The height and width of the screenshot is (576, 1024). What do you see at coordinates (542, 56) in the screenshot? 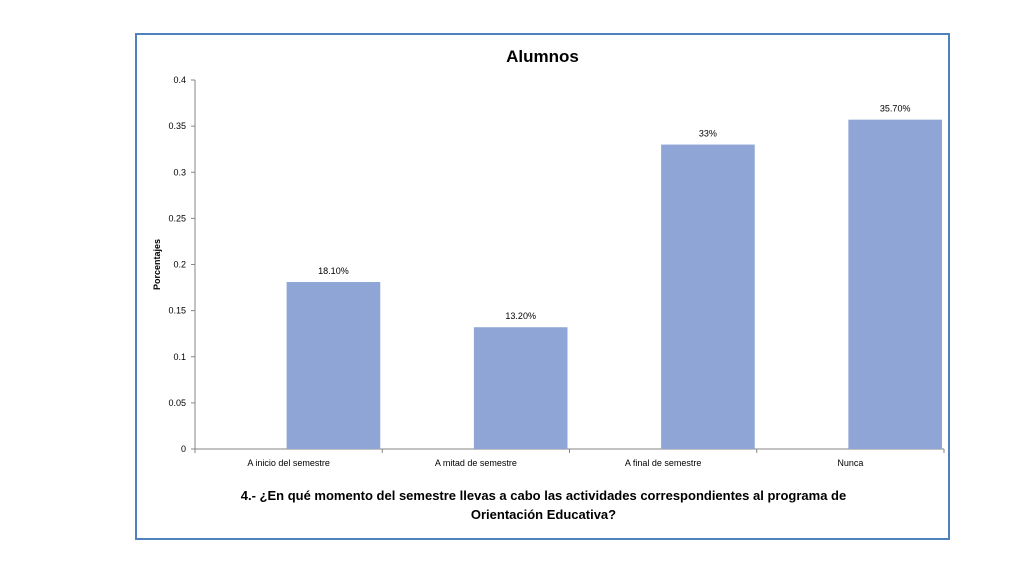
I see `chart-title: Alumnos` at bounding box center [542, 56].